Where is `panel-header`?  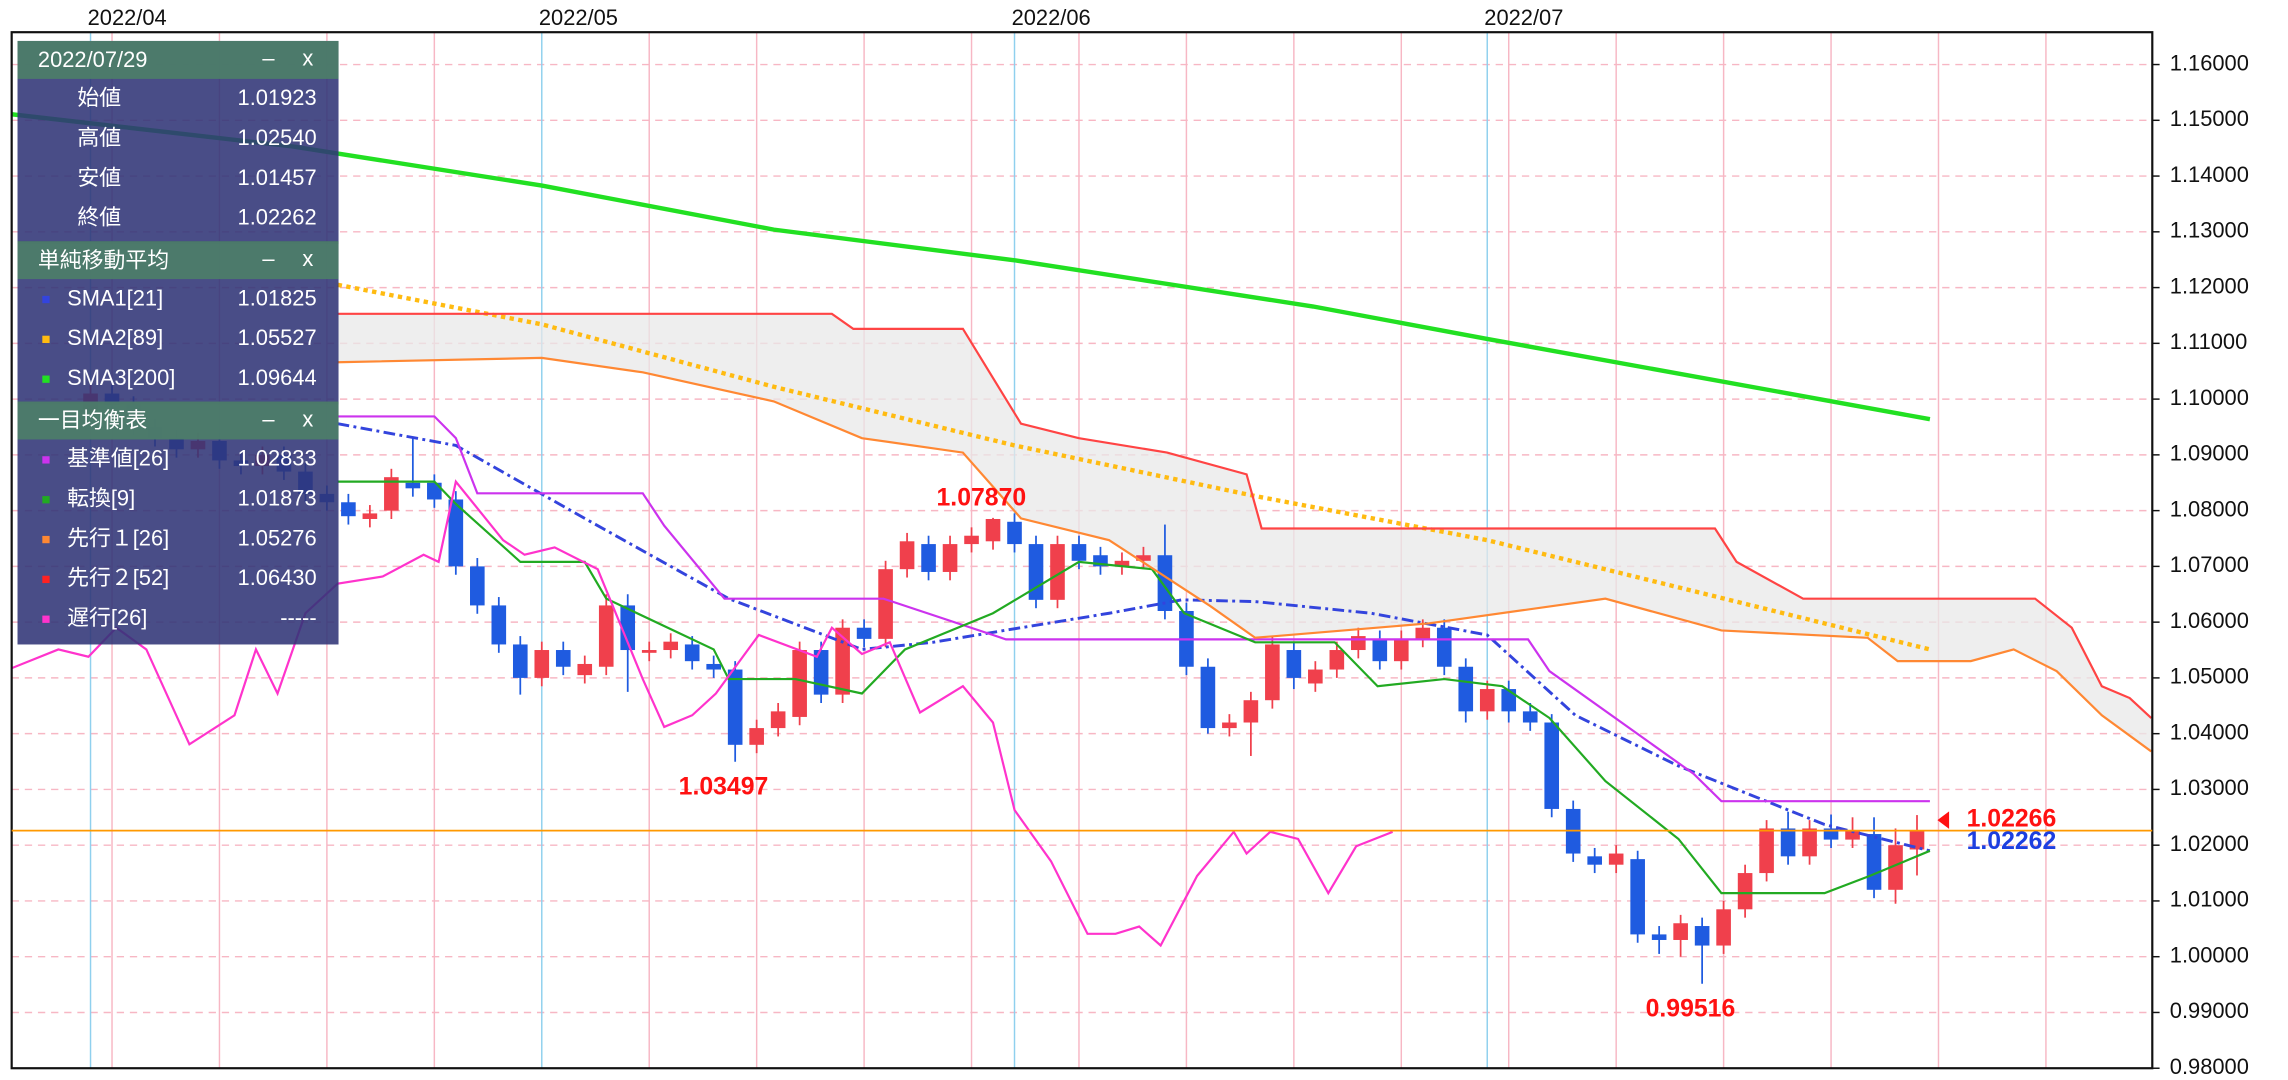 panel-header is located at coordinates (178, 59).